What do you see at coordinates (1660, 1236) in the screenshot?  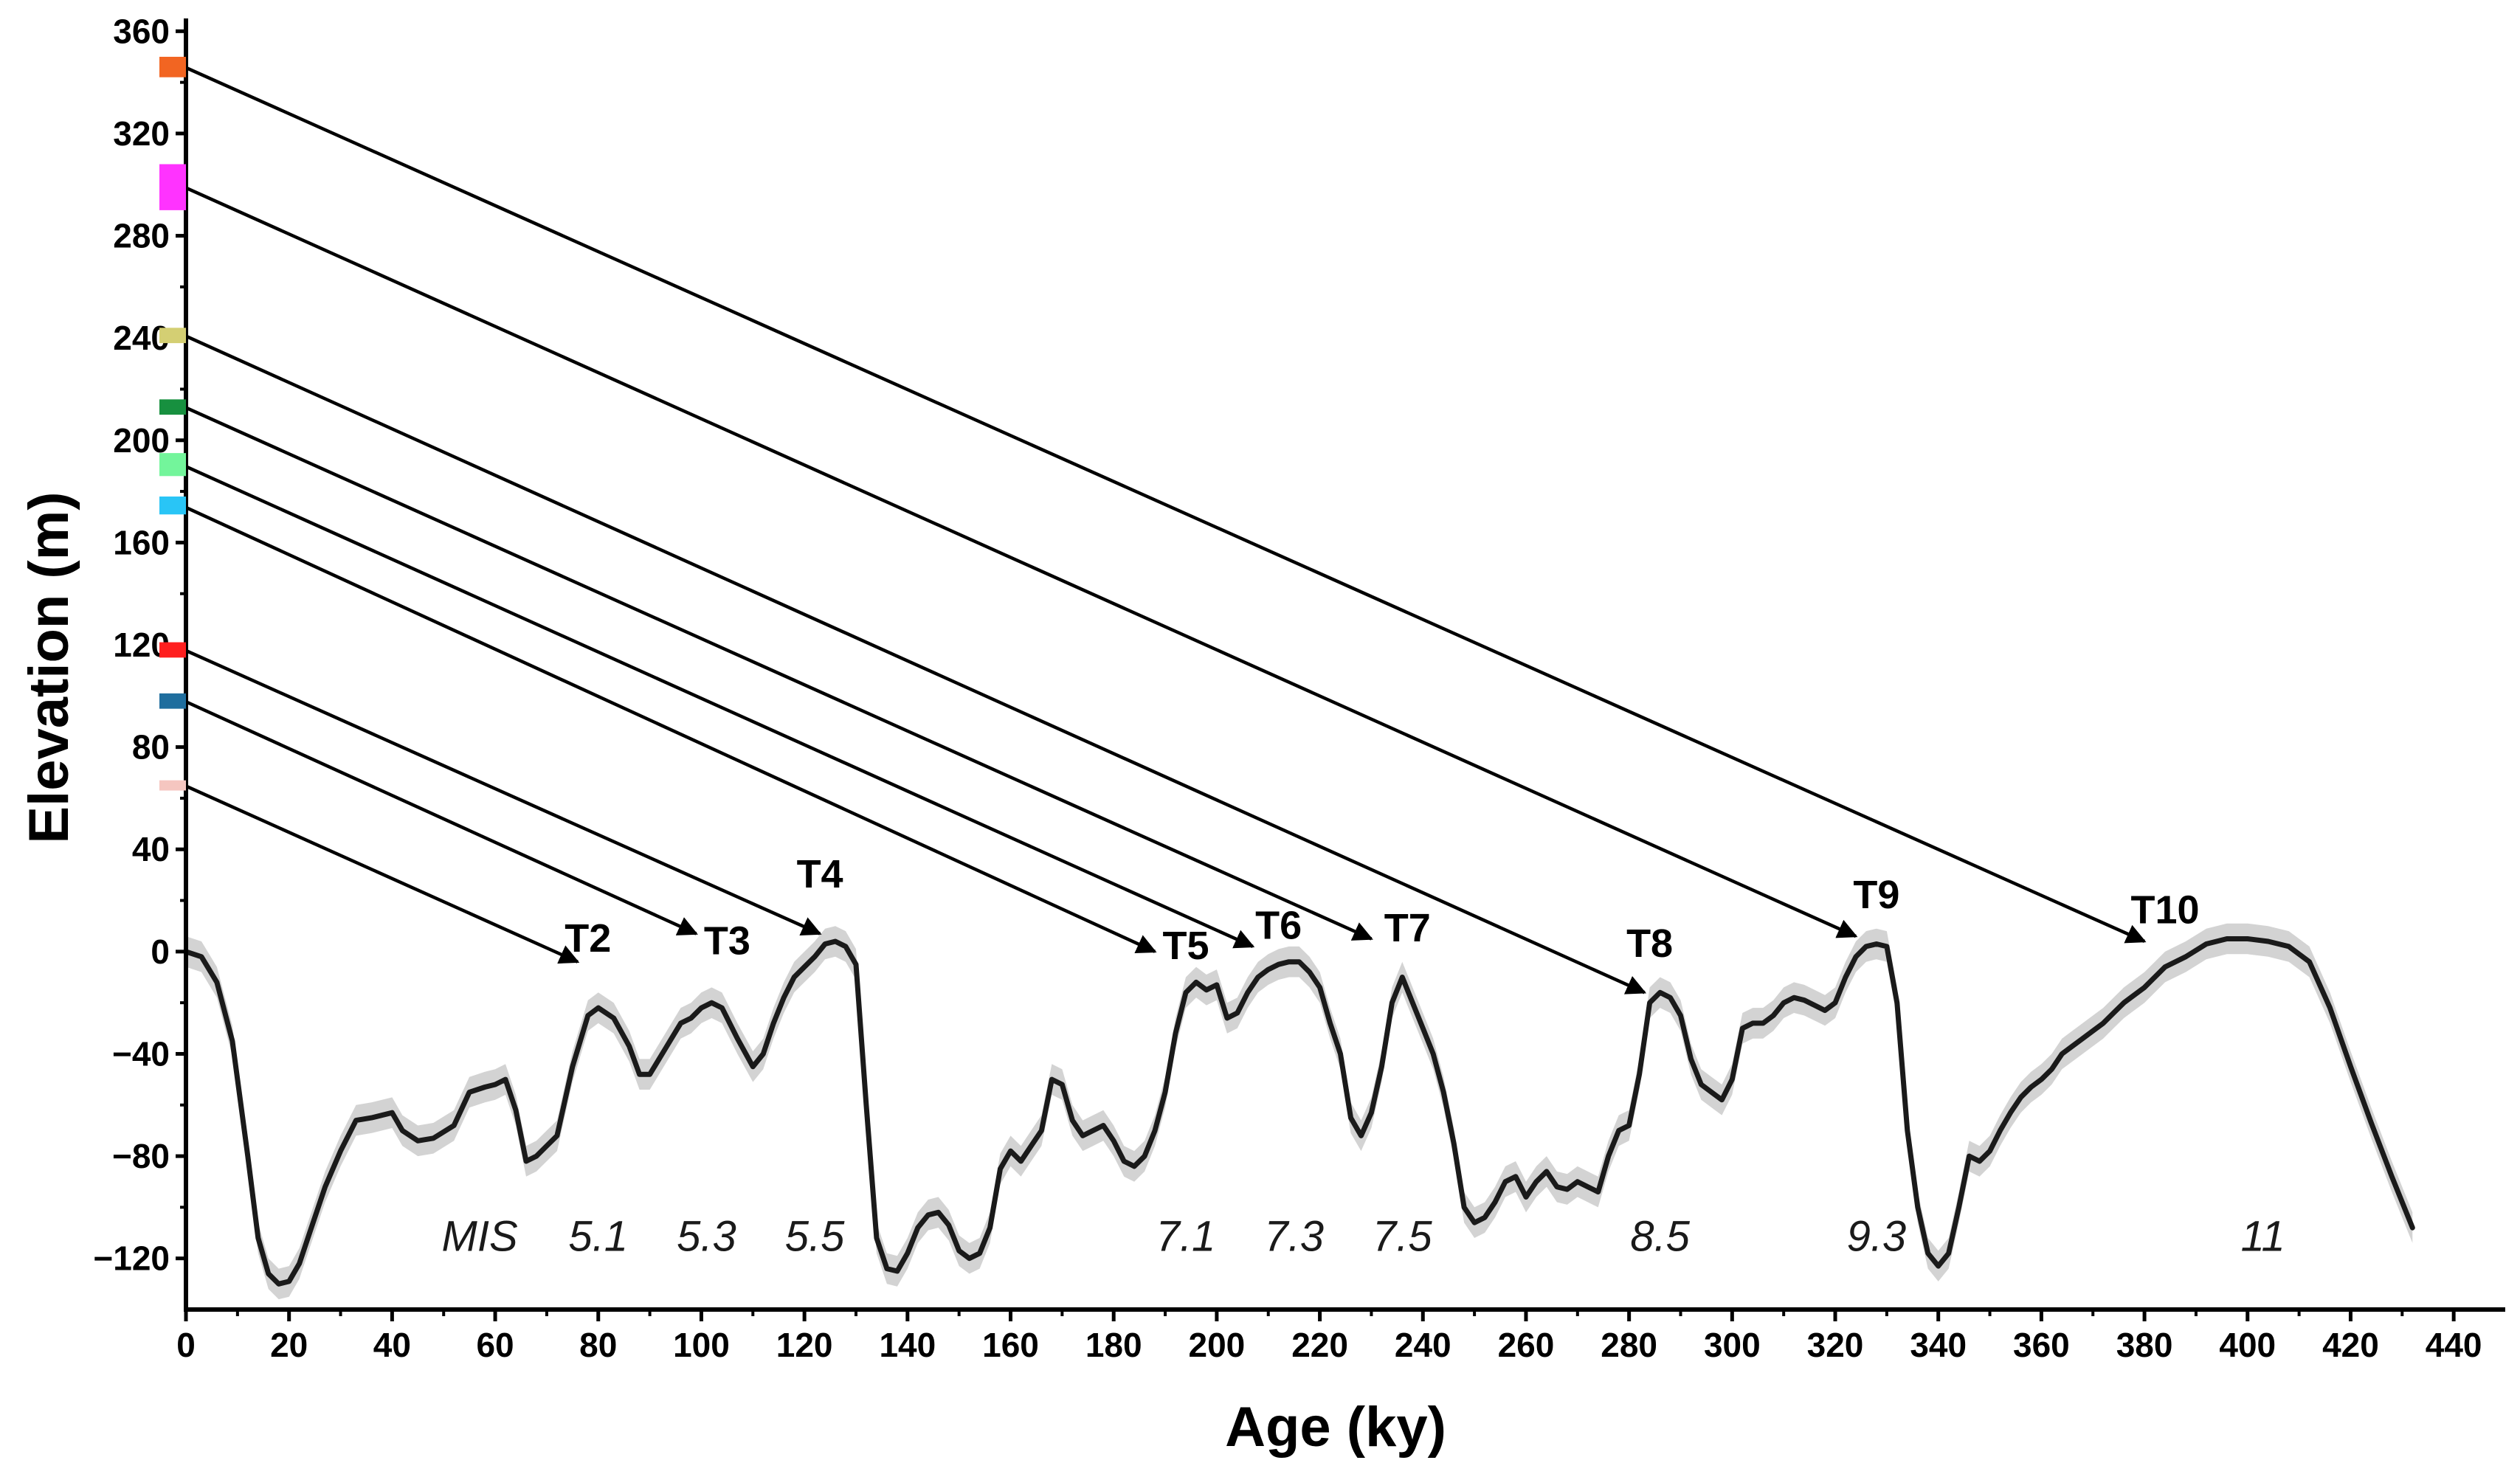 I see `mis-label: 8.5` at bounding box center [1660, 1236].